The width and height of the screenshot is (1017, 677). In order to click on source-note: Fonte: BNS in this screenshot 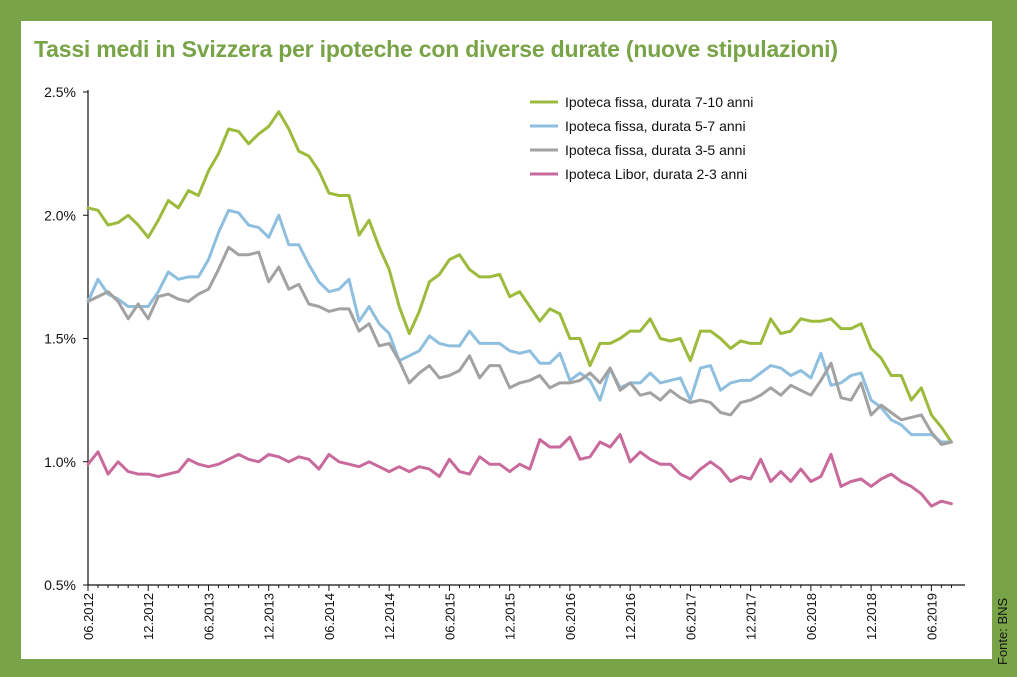, I will do `click(1002, 631)`.